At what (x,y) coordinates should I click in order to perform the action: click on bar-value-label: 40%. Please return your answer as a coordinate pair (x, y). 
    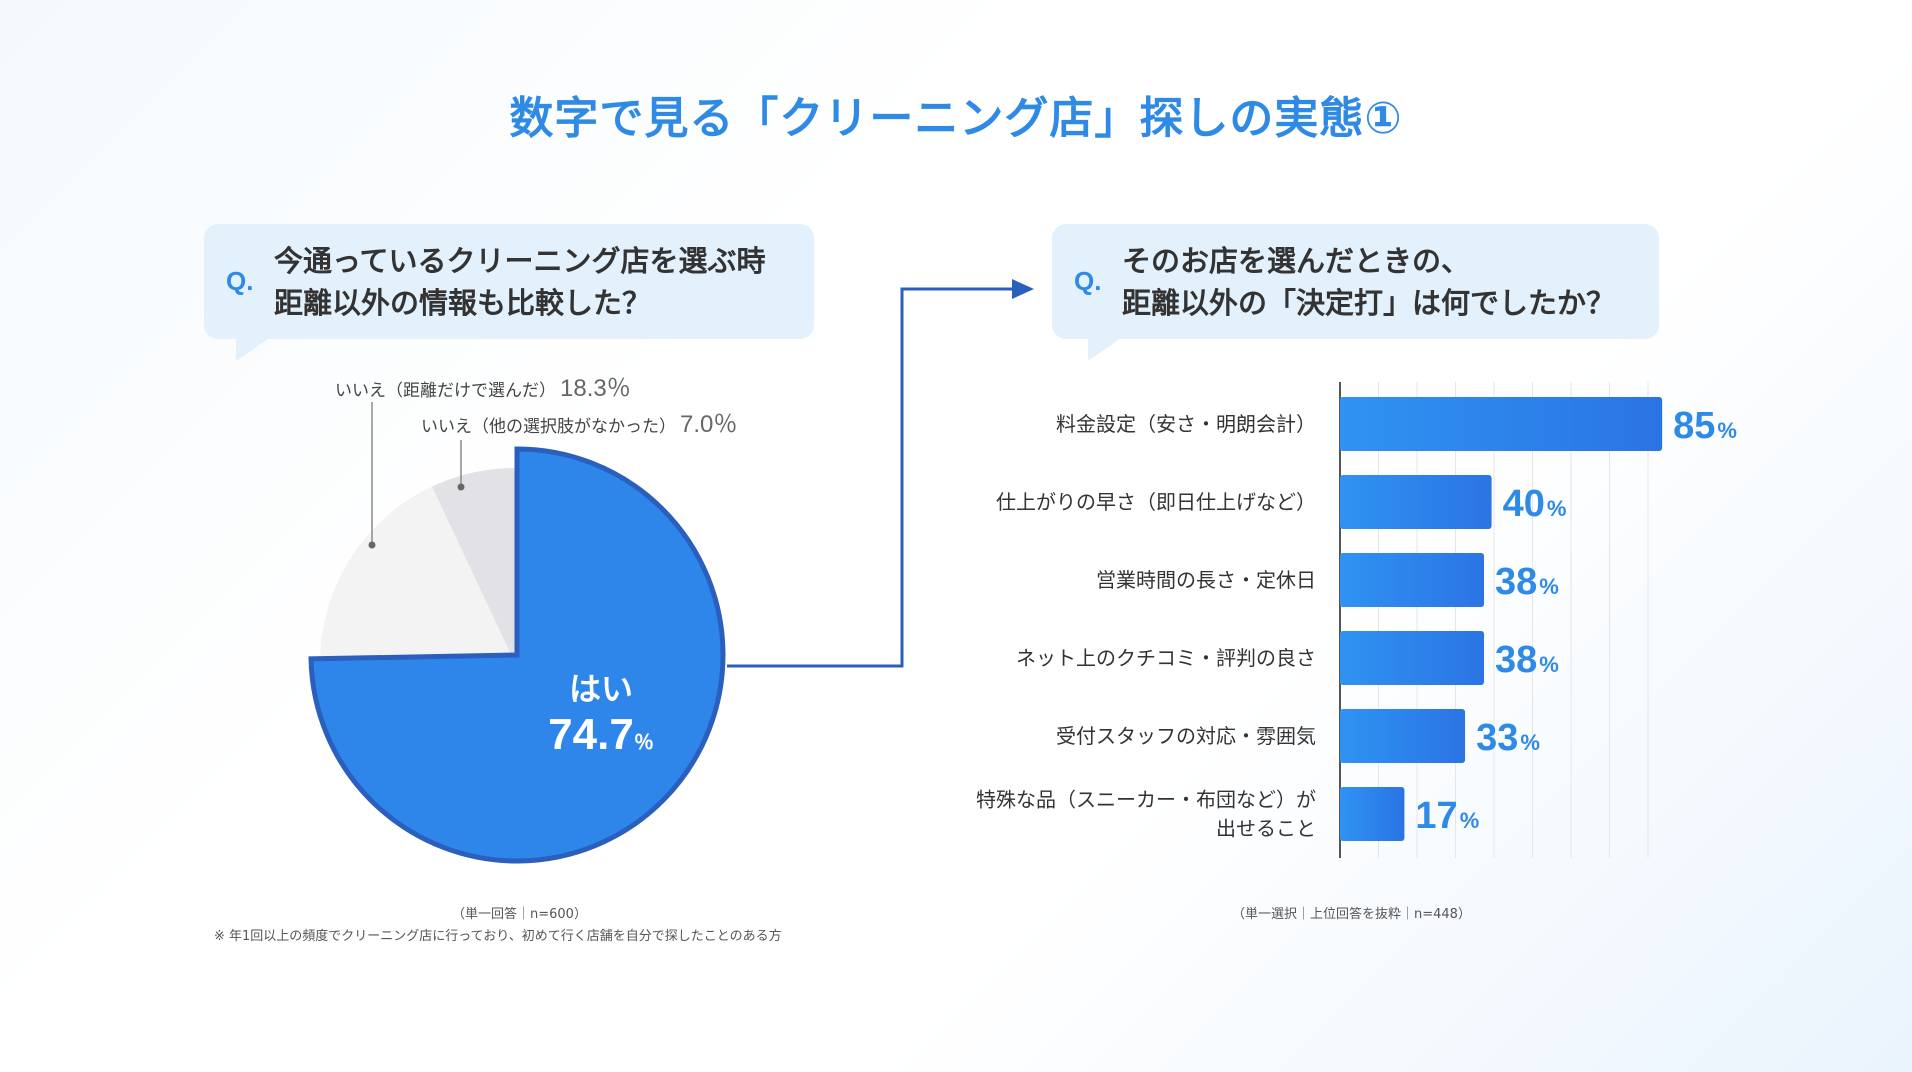
    Looking at the image, I should click on (1535, 504).